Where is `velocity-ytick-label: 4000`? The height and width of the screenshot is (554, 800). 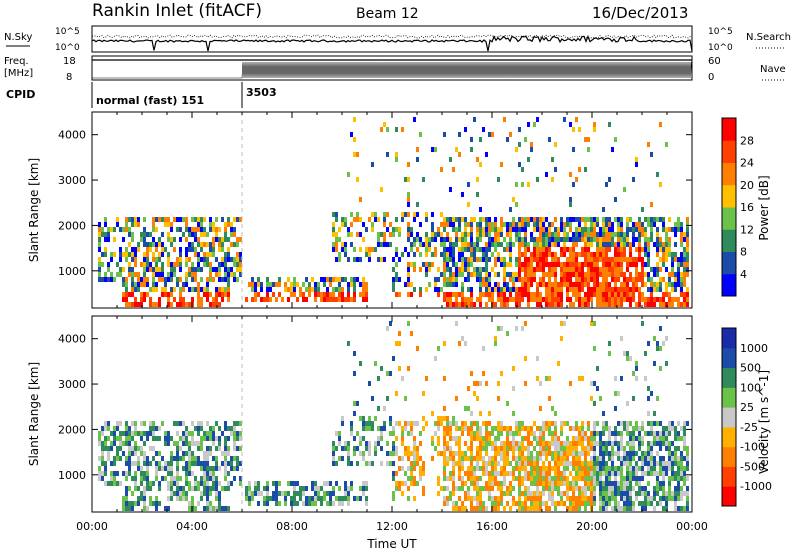 velocity-ytick-label: 4000 is located at coordinates (72, 339).